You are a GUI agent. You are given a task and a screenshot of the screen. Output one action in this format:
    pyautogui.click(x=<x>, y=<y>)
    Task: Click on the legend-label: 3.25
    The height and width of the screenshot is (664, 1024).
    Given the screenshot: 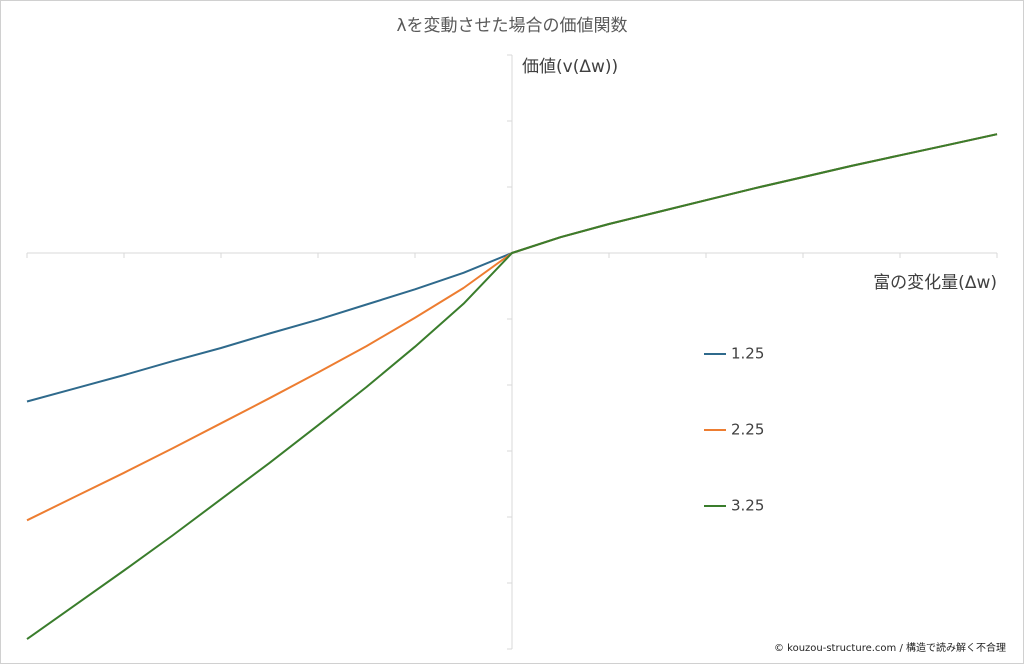 What is the action you would take?
    pyautogui.click(x=747, y=506)
    